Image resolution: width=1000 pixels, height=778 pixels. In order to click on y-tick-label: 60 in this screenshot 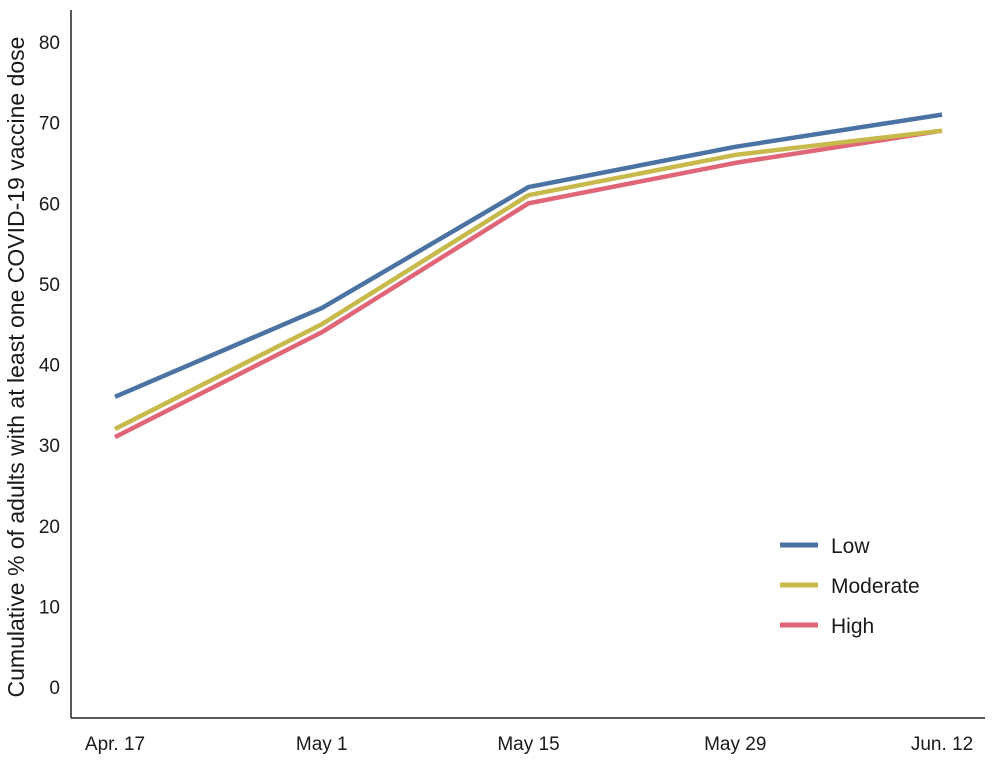, I will do `click(49, 204)`.